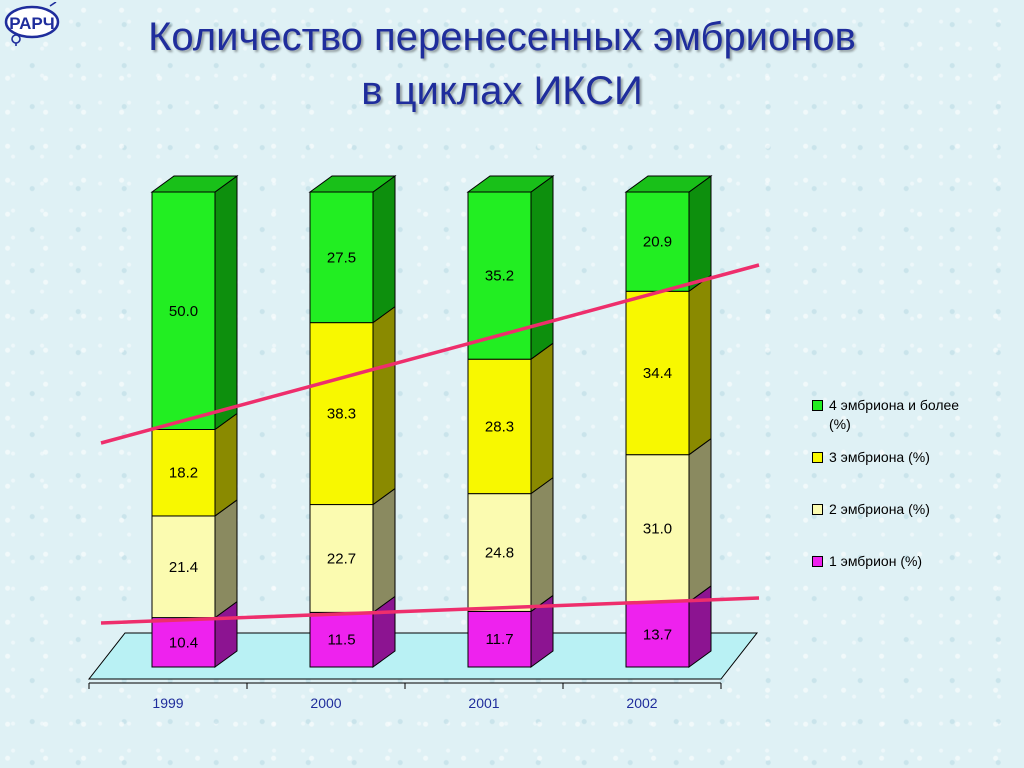 The width and height of the screenshot is (1024, 768). I want to click on legend-label: 2 эмбриона (%), so click(879, 509).